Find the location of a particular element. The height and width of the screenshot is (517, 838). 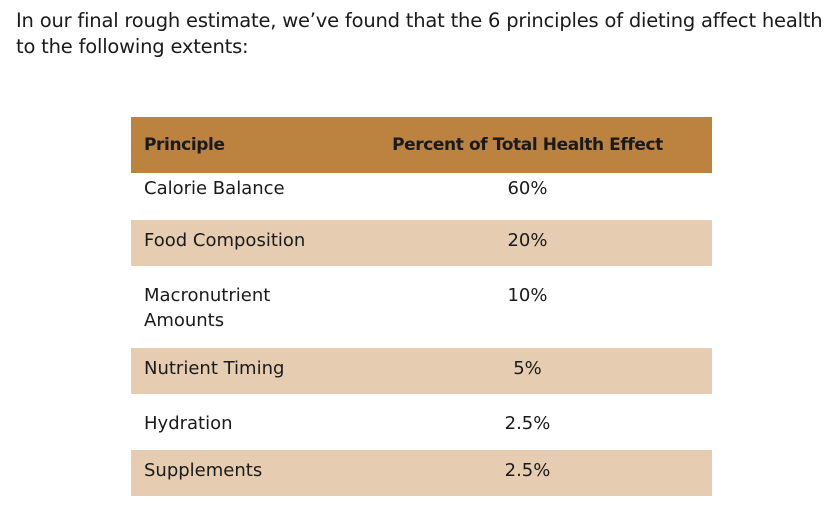

principle-cell: Hydration is located at coordinates (188, 423).